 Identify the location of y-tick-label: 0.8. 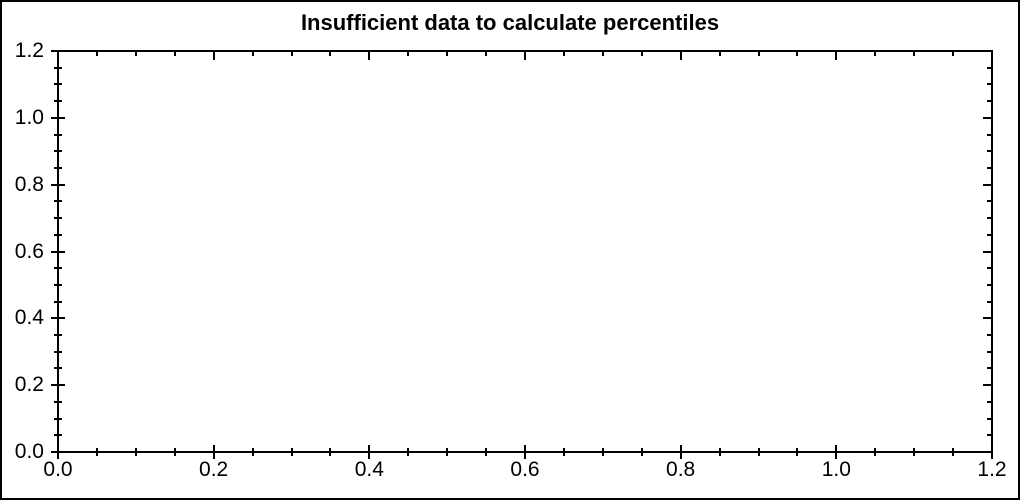
(29, 184).